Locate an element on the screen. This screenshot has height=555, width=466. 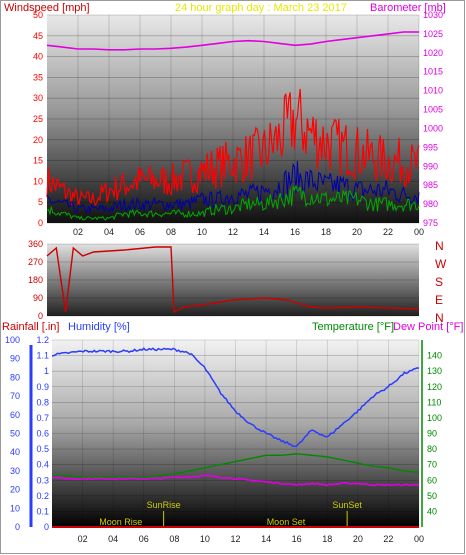
barometer-tick-label: 1030 is located at coordinates (433, 15).